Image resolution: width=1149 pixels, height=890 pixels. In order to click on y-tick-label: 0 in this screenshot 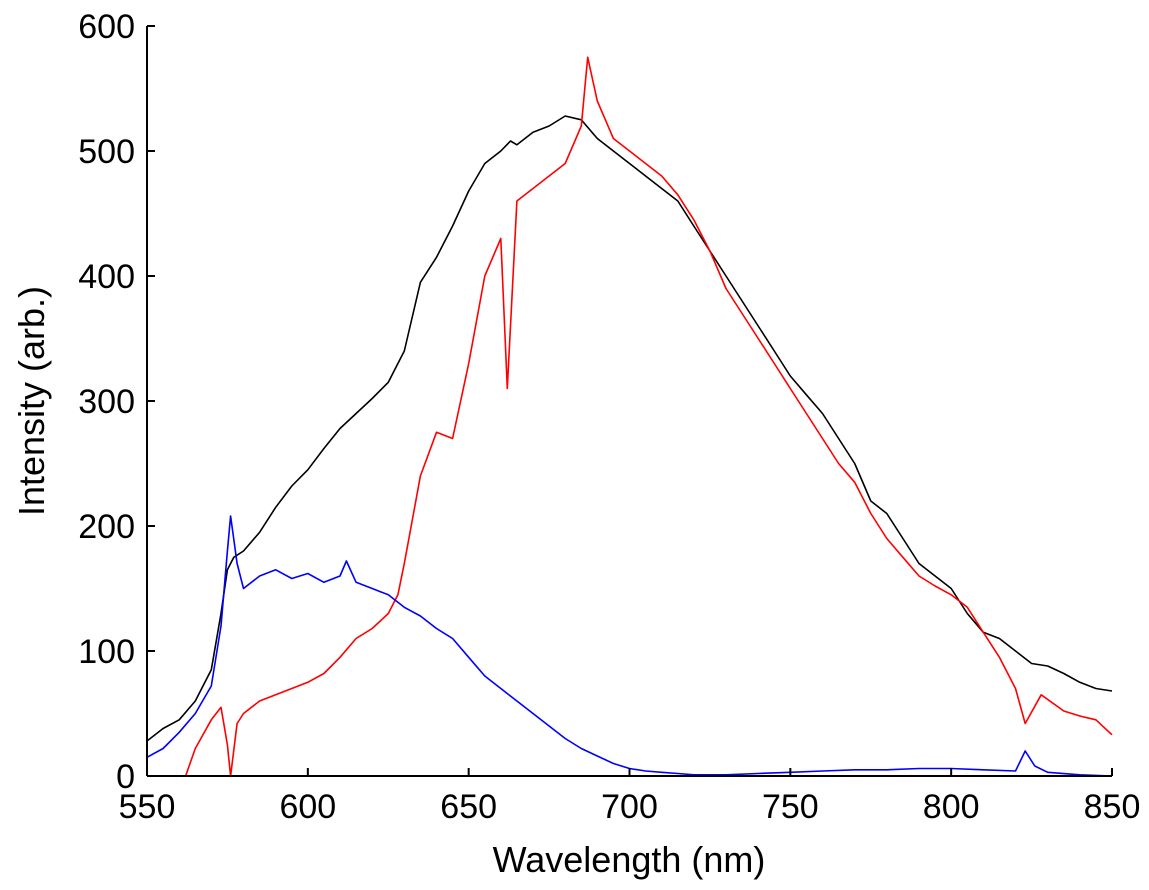, I will do `click(125, 777)`.